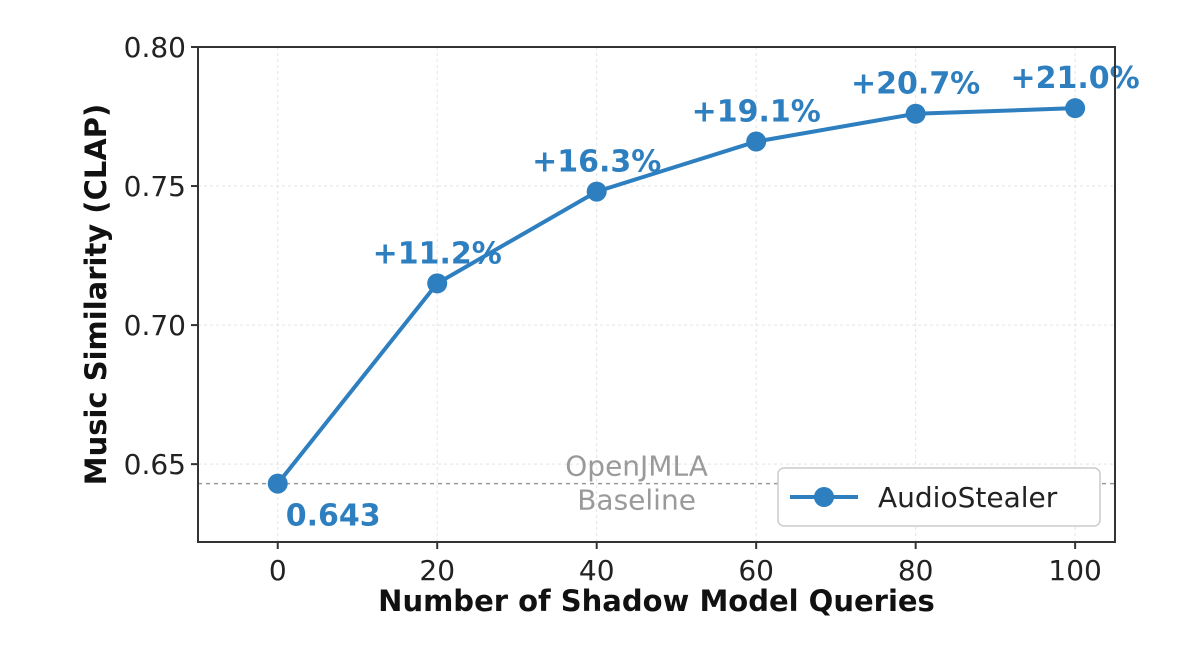 The image size is (1200, 655). I want to click on x-tick-label: 80, so click(916, 570).